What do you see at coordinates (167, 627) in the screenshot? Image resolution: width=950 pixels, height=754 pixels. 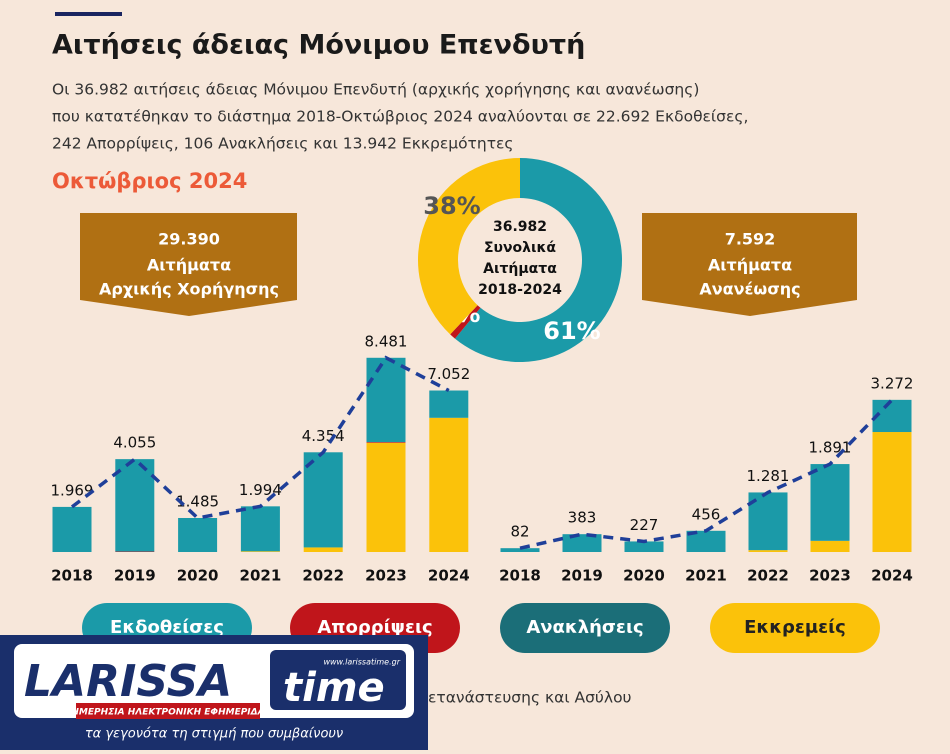 I see `legend-label: Εκδοθείσες` at bounding box center [167, 627].